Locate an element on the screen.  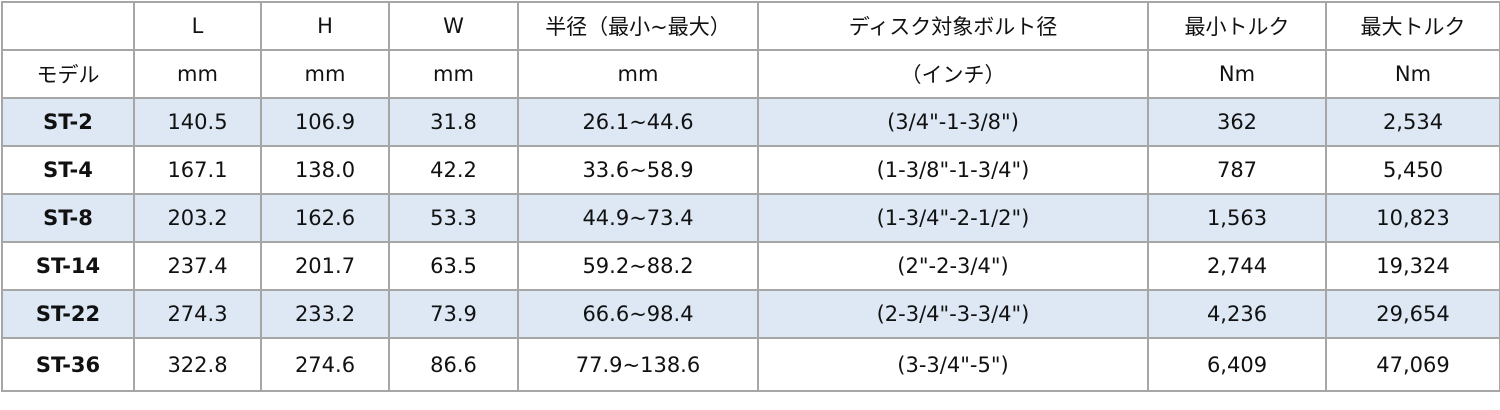
value-cell: 138.0 is located at coordinates (325, 170).